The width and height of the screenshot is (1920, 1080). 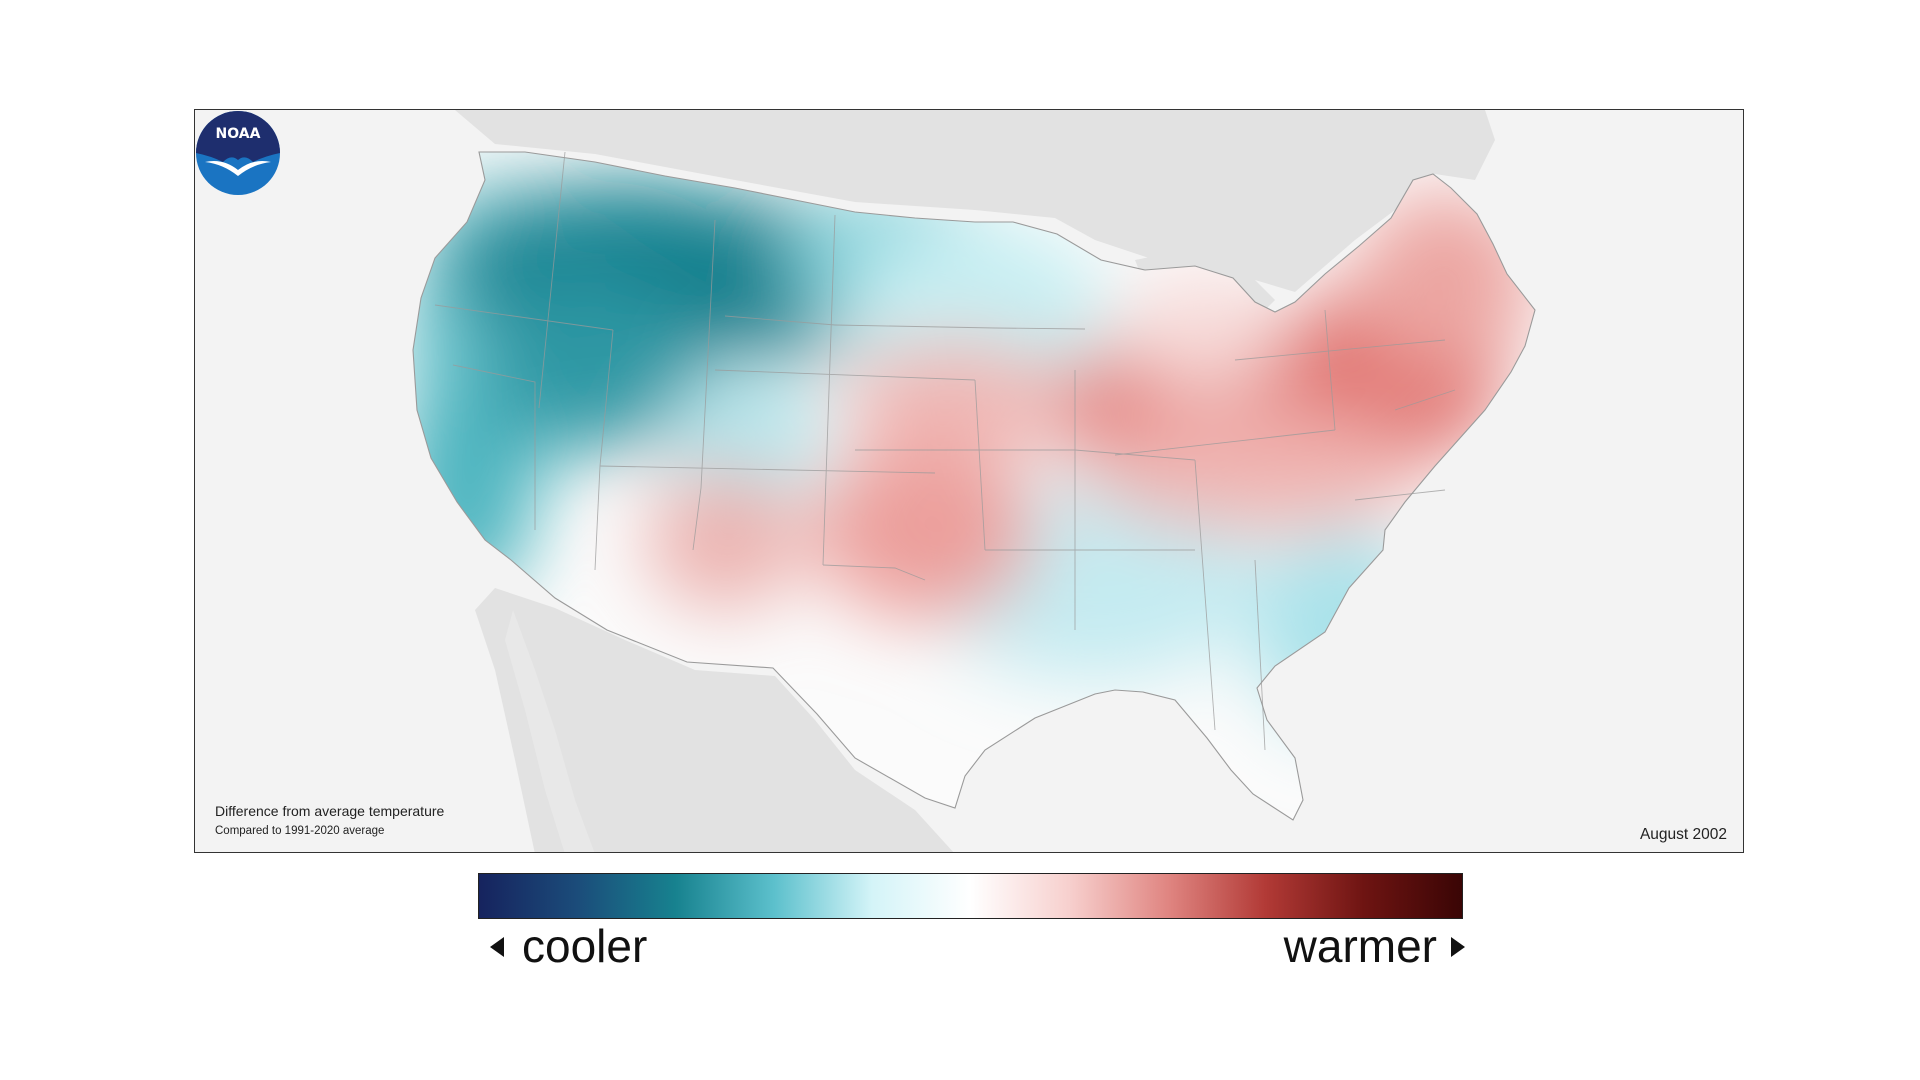 I want to click on legend-warmer-label: warmer, so click(x=1360, y=946).